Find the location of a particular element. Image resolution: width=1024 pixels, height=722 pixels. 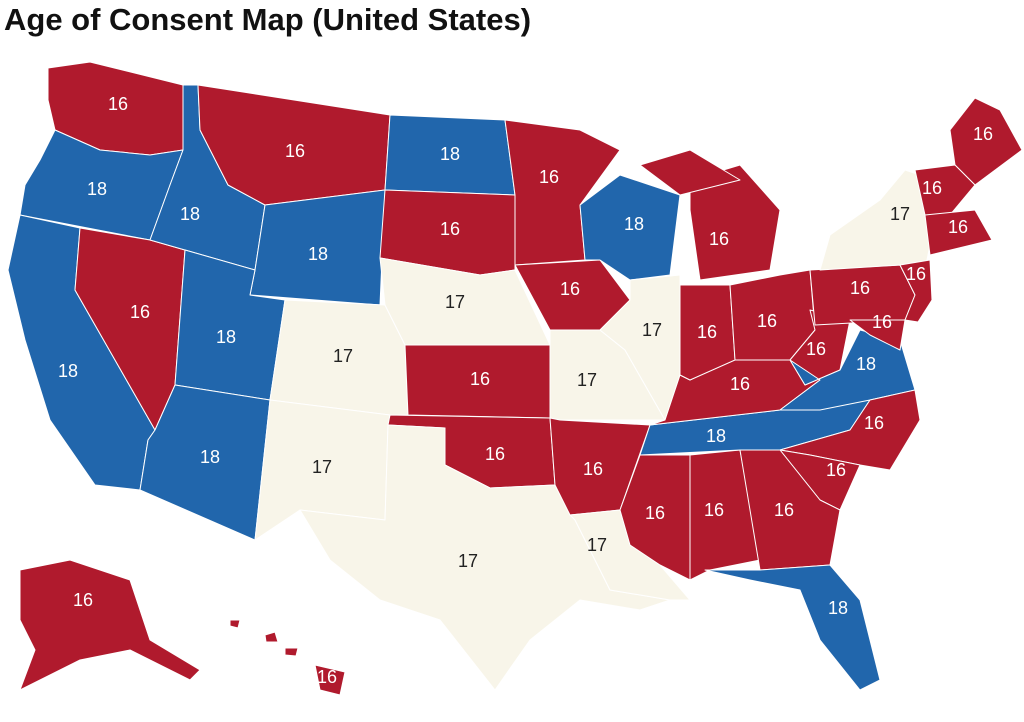

map-title: Age of Consent Map (United States) is located at coordinates (268, 19).